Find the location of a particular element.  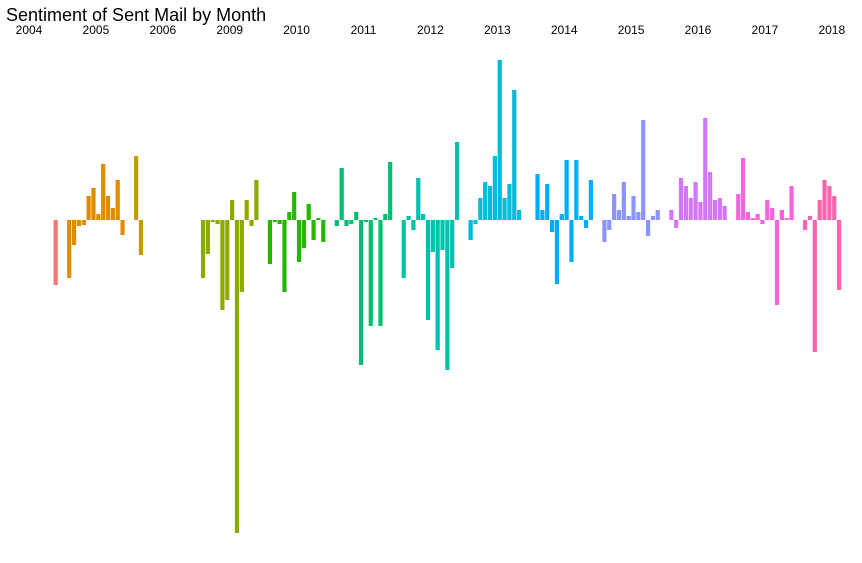

facet-label: 2009 is located at coordinates (229, 30).